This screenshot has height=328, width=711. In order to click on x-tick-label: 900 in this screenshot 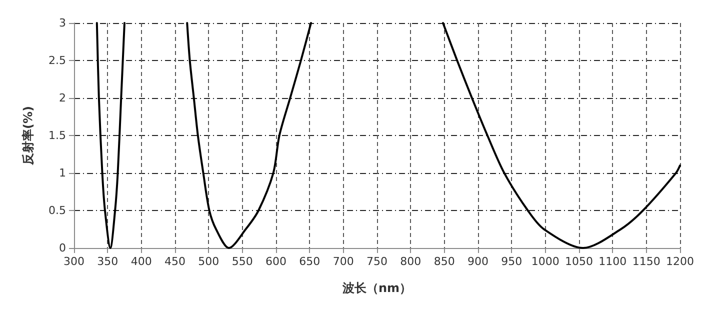, I will do `click(478, 261)`.